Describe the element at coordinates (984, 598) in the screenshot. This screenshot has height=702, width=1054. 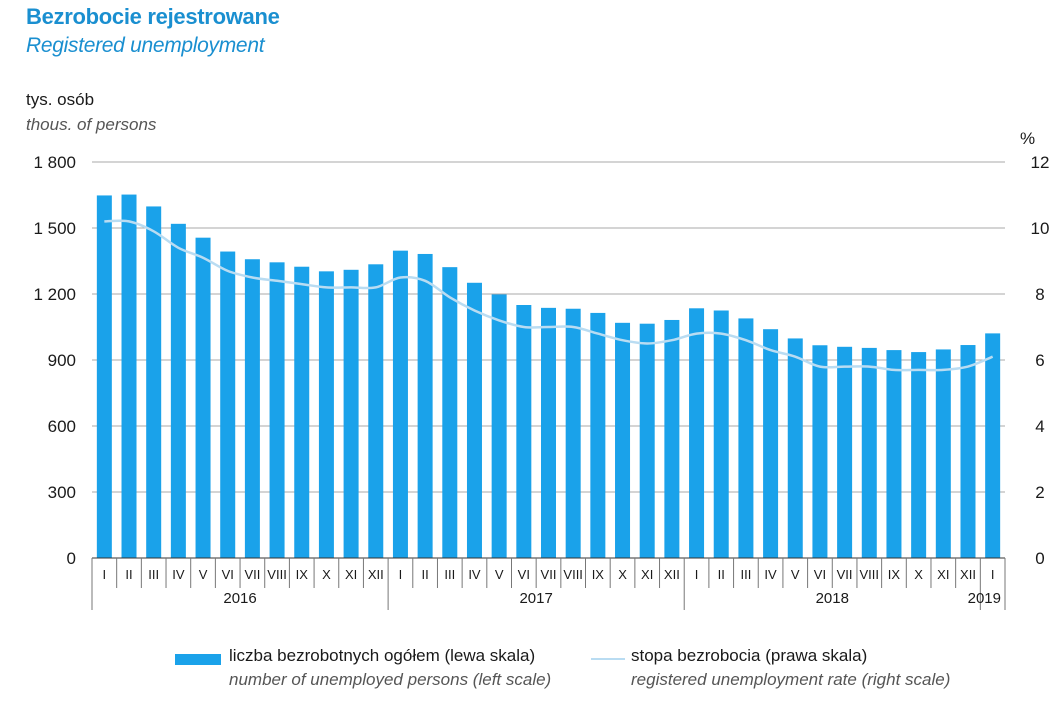
I see `year-label: 2019` at that location.